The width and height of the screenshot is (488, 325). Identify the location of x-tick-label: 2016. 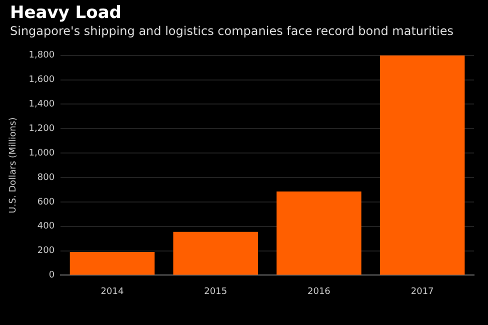
(319, 291).